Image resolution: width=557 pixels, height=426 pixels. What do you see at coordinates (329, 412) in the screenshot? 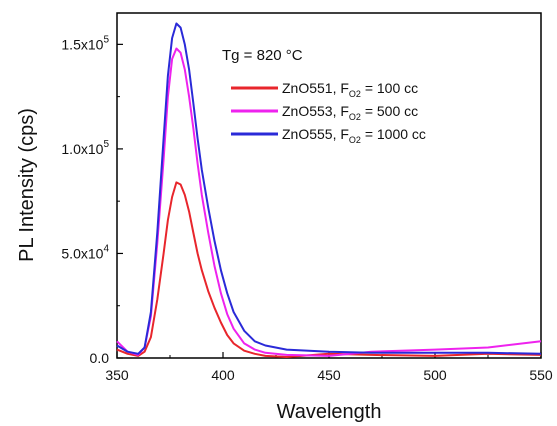
I see `x-axis-title: Wavelength` at bounding box center [329, 412].